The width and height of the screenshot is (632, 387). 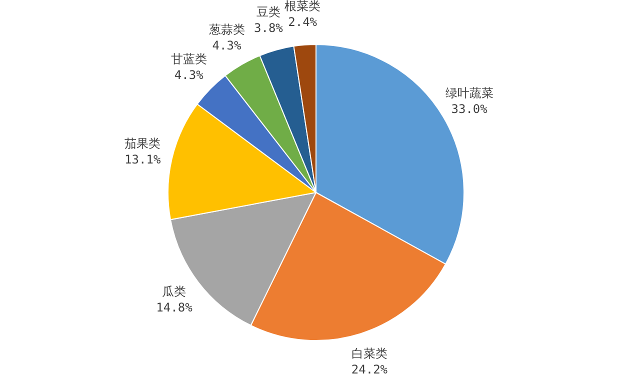 I want to click on data-label: 24.2%, so click(x=369, y=369).